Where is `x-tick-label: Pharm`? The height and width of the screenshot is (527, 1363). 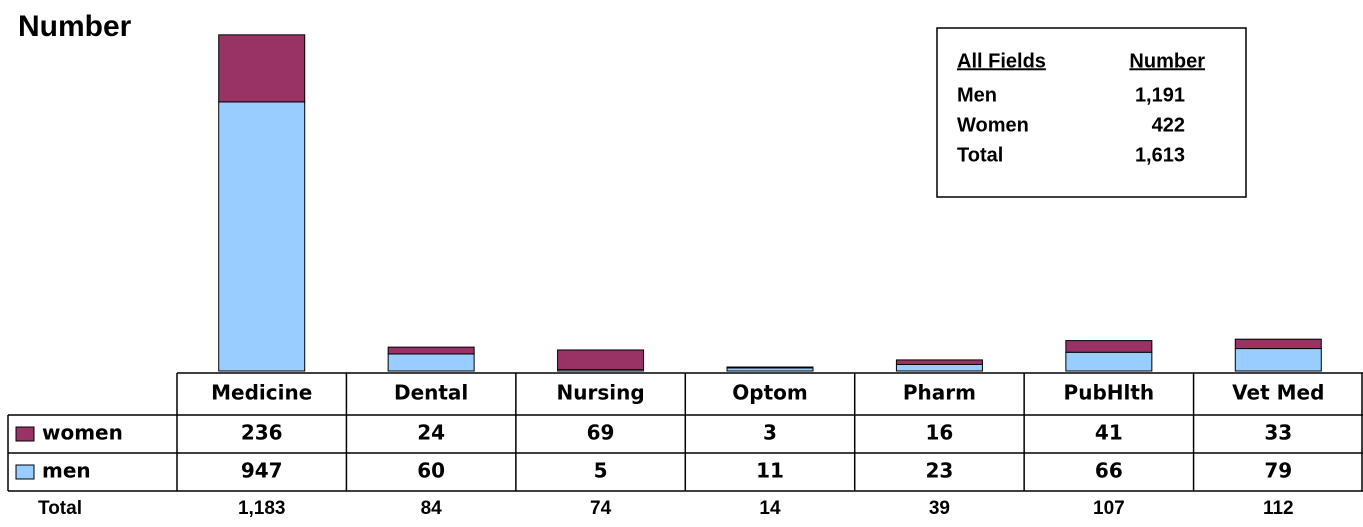 x-tick-label: Pharm is located at coordinates (939, 393).